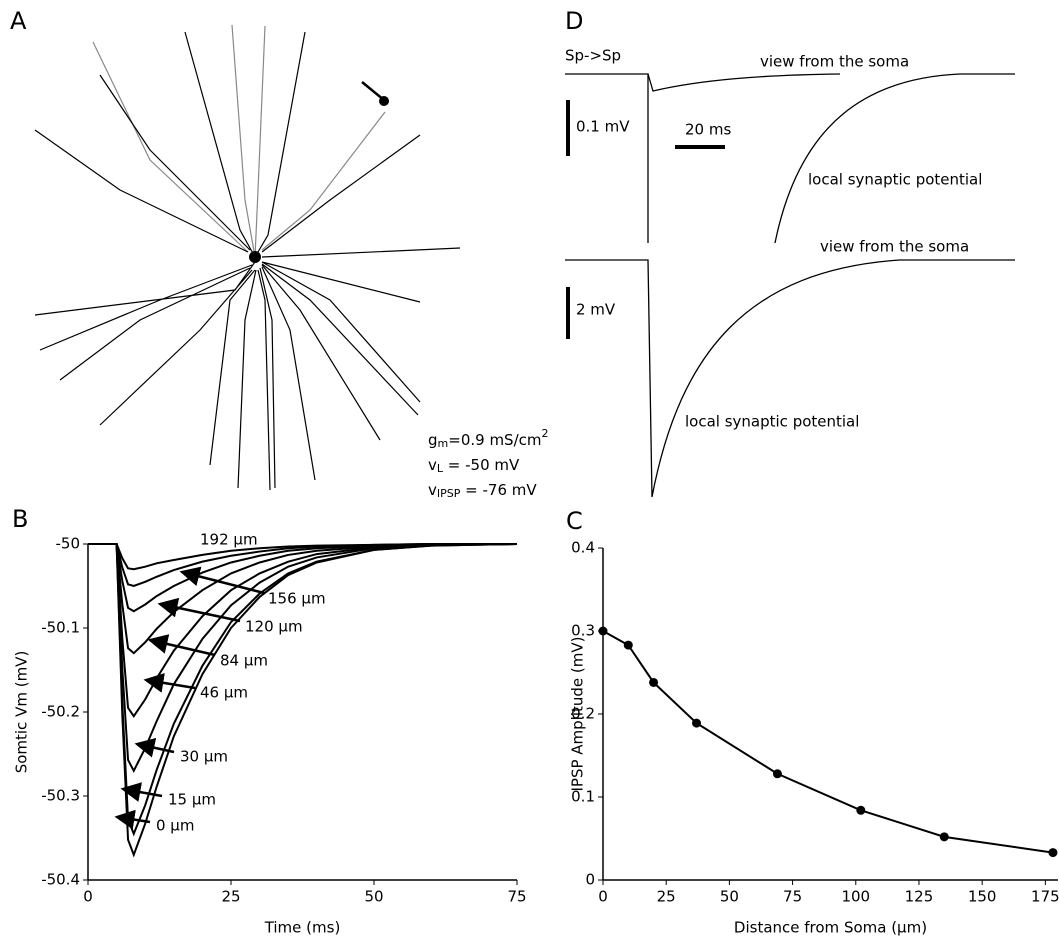  I want to click on x-tick-label: 150, so click(982, 897).